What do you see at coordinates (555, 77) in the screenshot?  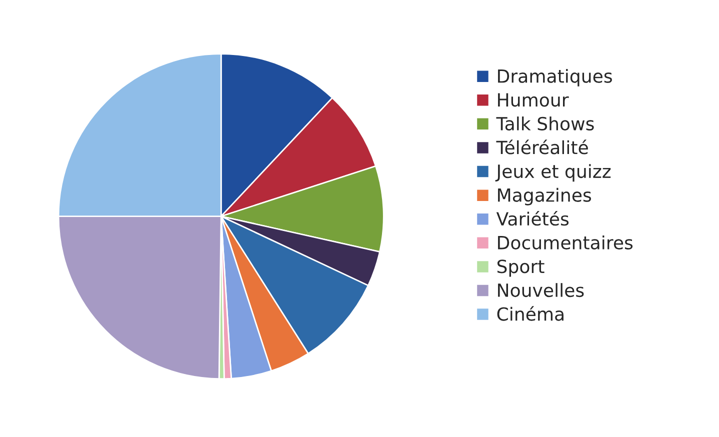 I see `legend-label: Dramatiques` at bounding box center [555, 77].